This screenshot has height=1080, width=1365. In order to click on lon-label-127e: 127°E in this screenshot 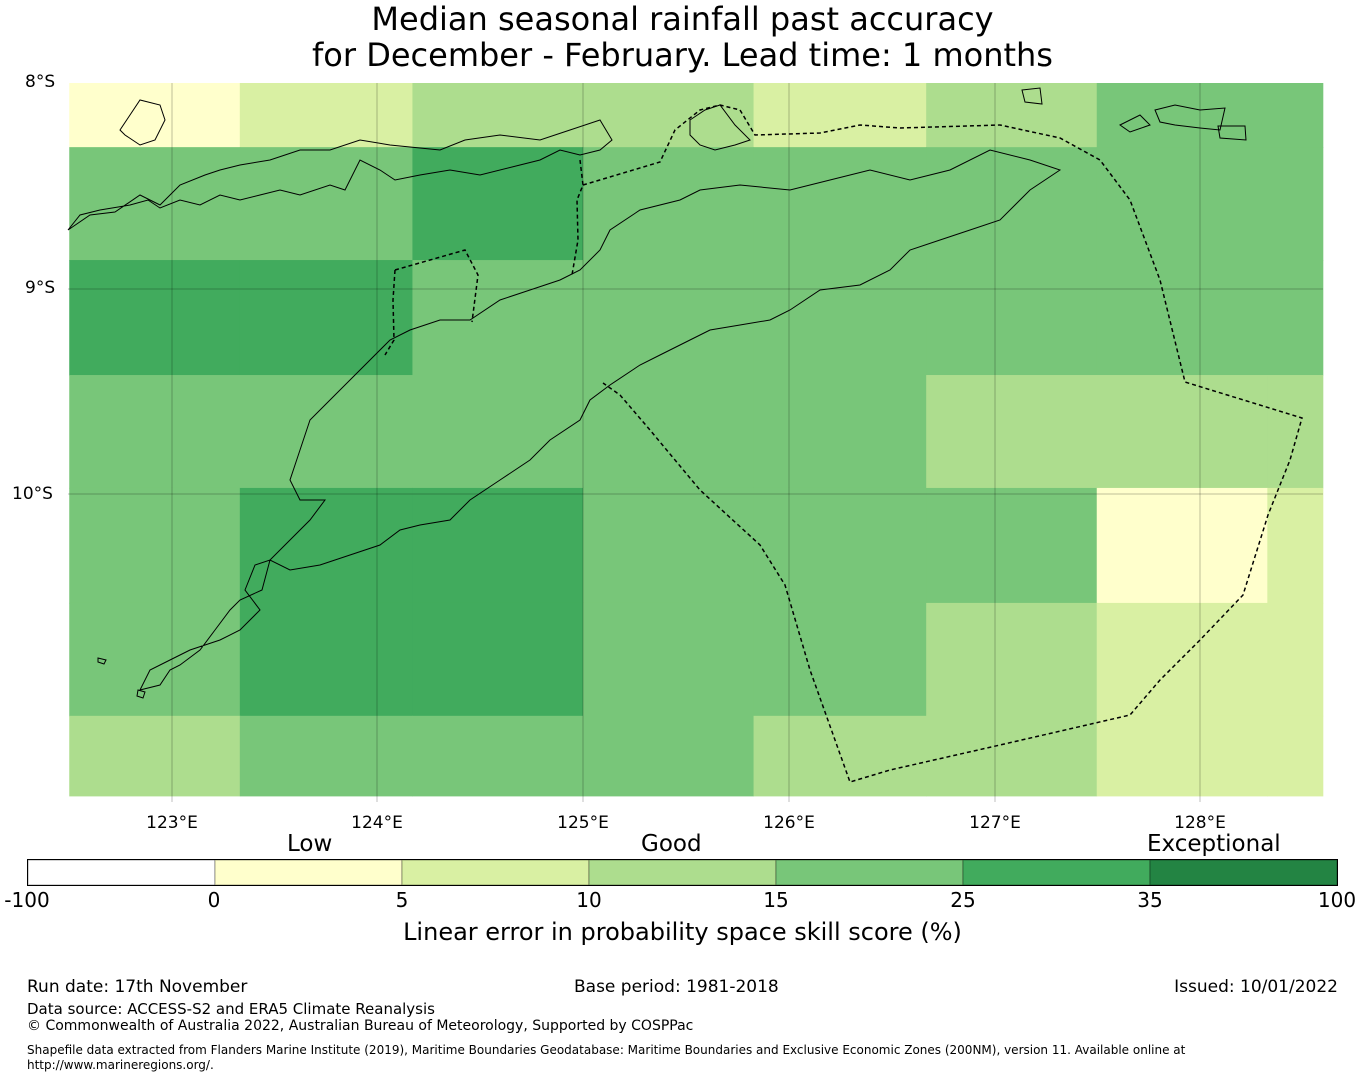, I will do `click(995, 823)`.